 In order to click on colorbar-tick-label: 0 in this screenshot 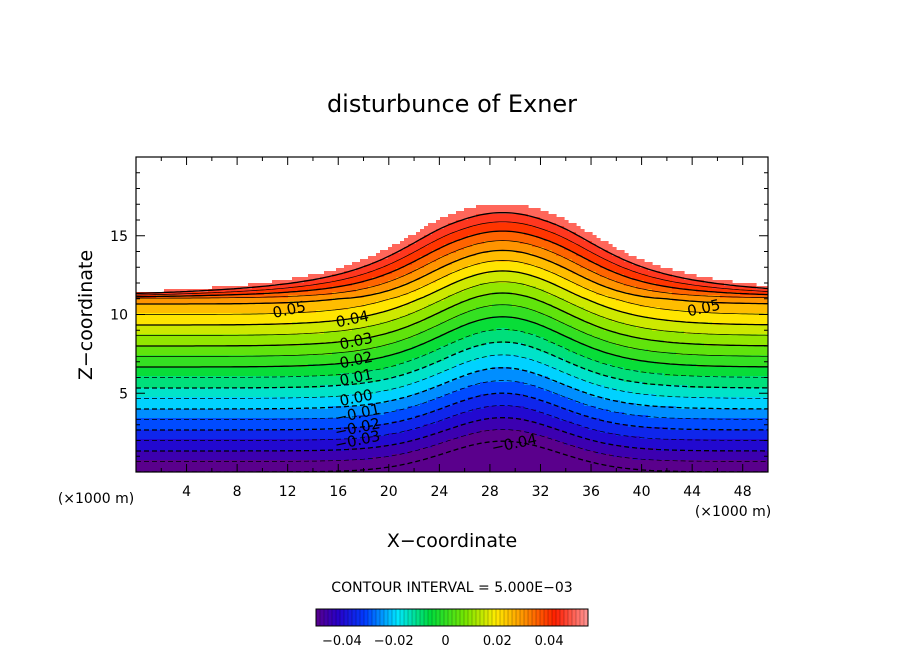, I will do `click(445, 641)`.